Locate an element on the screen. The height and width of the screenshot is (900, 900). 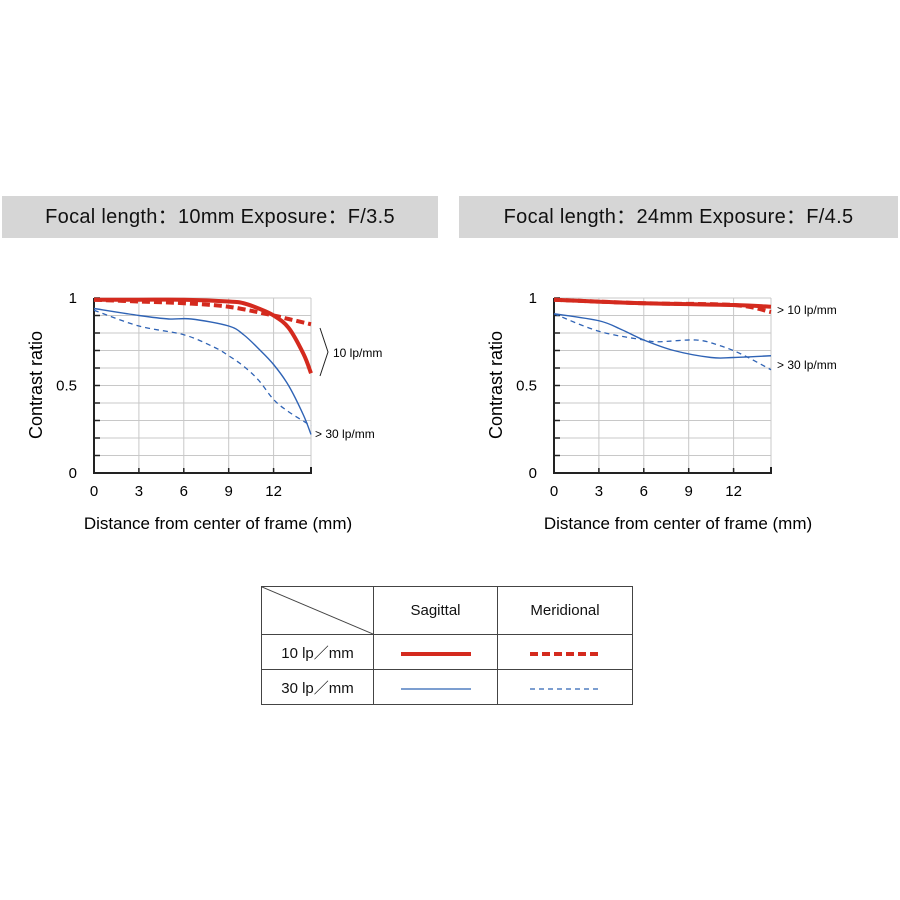
legend-10-meridional is located at coordinates (565, 652).